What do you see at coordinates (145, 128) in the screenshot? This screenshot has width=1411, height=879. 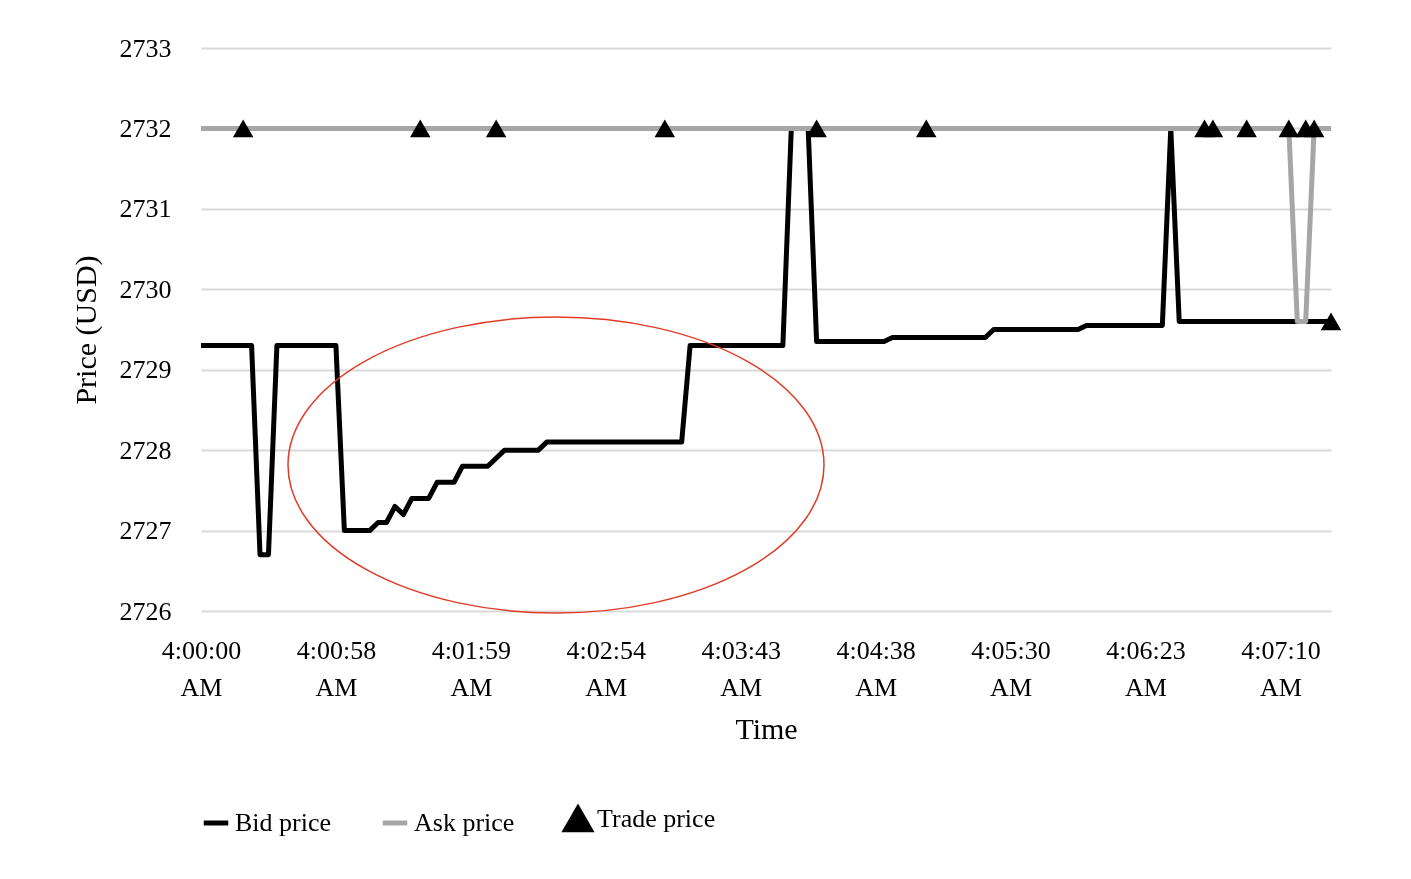 I see `y-tick-label: 2732` at bounding box center [145, 128].